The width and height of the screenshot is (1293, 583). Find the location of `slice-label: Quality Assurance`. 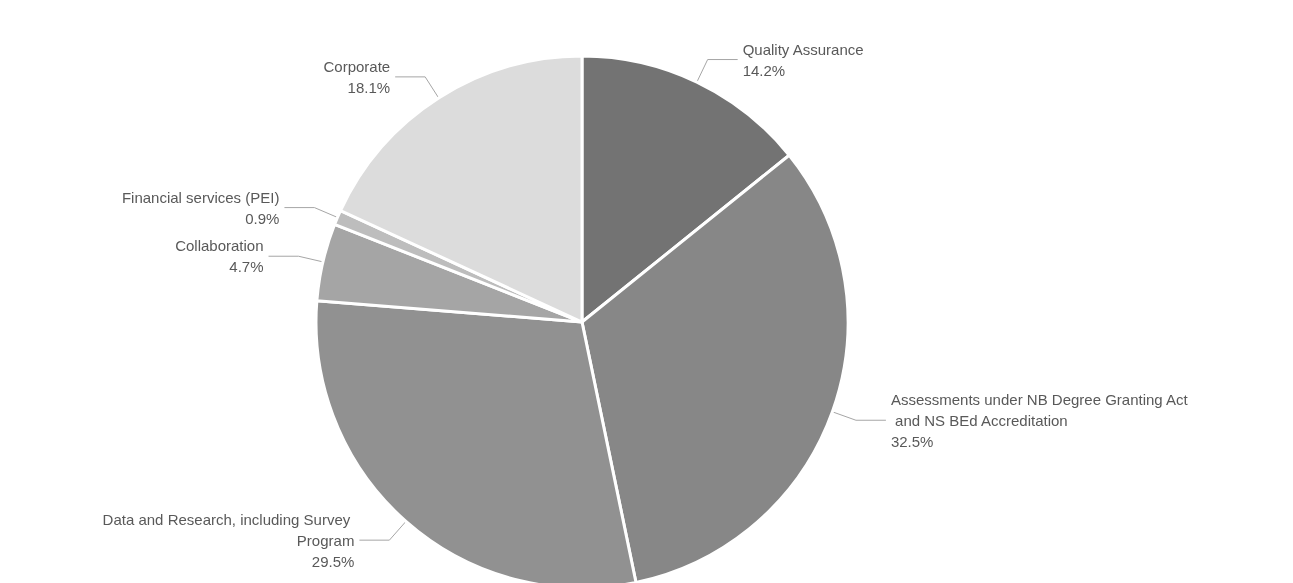

slice-label: Quality Assurance is located at coordinates (803, 49).